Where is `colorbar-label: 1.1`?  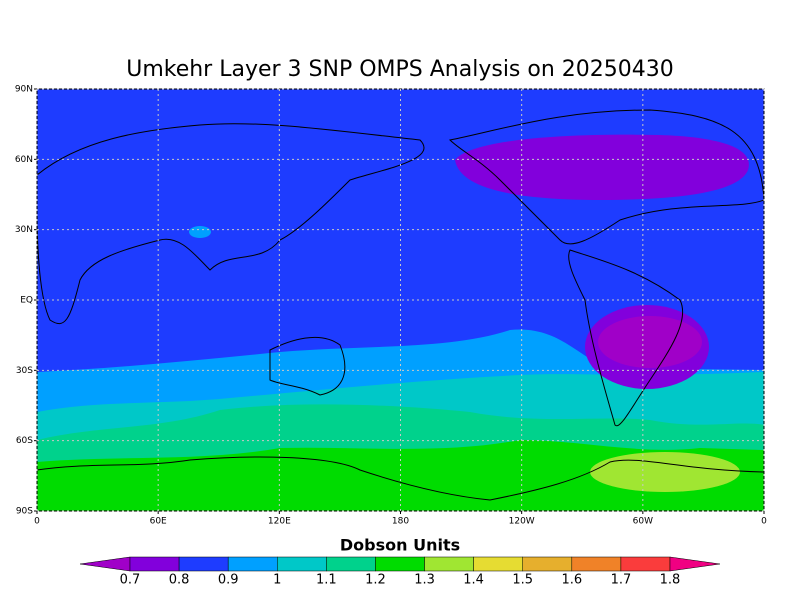 colorbar-label: 1.1 is located at coordinates (326, 580).